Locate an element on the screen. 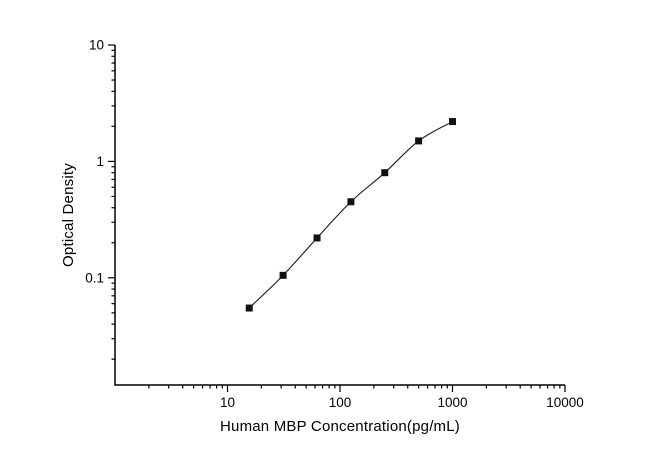 Image resolution: width=650 pixels, height=456 pixels. y-tick-label: 1 is located at coordinates (100, 161).